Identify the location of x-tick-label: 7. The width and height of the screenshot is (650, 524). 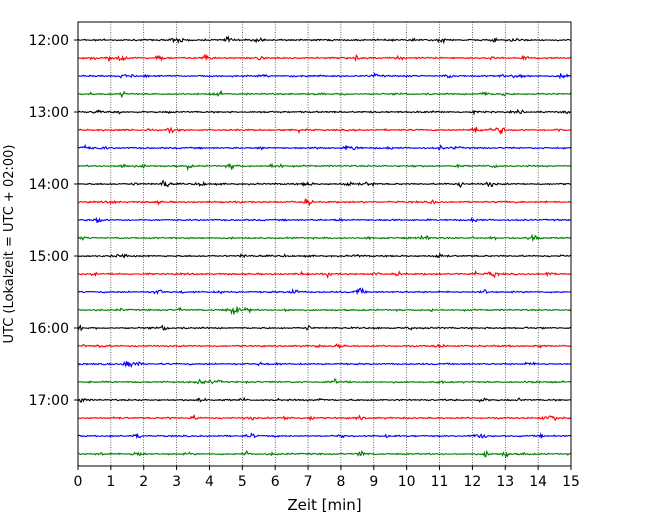
(308, 482).